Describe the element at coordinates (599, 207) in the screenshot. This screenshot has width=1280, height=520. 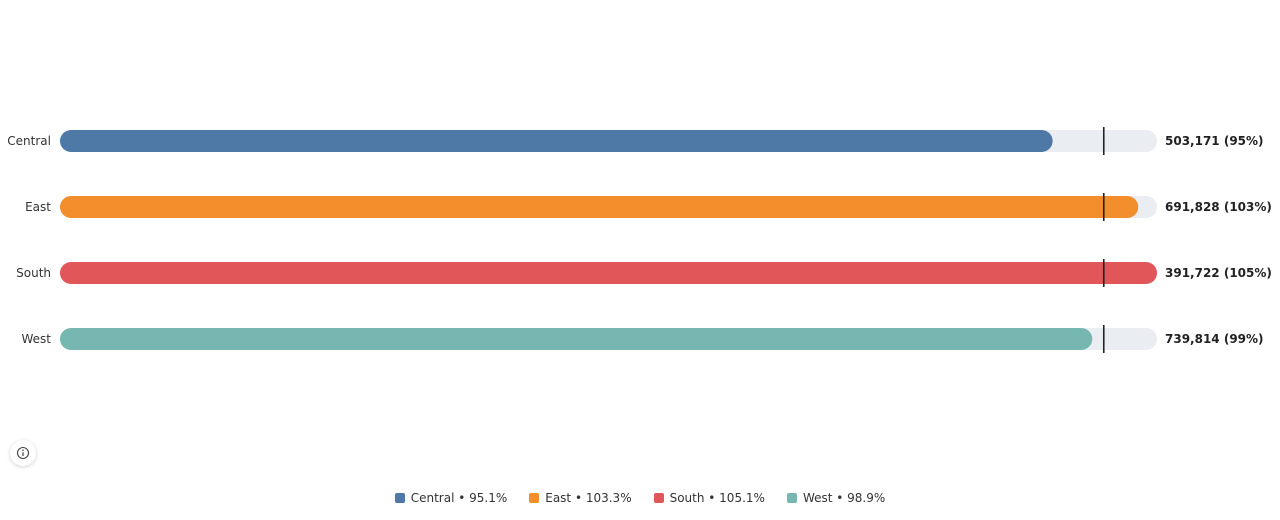
I see `bar-east` at that location.